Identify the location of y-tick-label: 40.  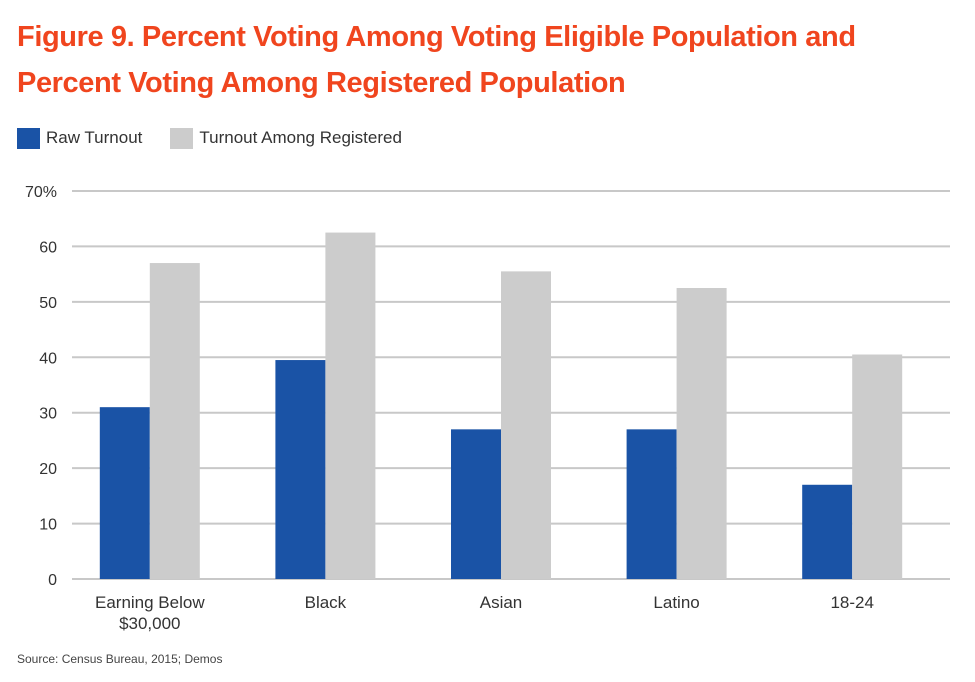
(48, 358).